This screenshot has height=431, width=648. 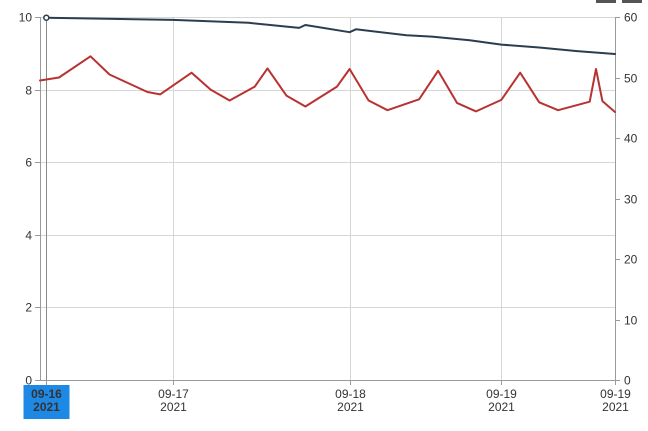 I want to click on y-left-tick-label: 10, so click(x=26, y=18).